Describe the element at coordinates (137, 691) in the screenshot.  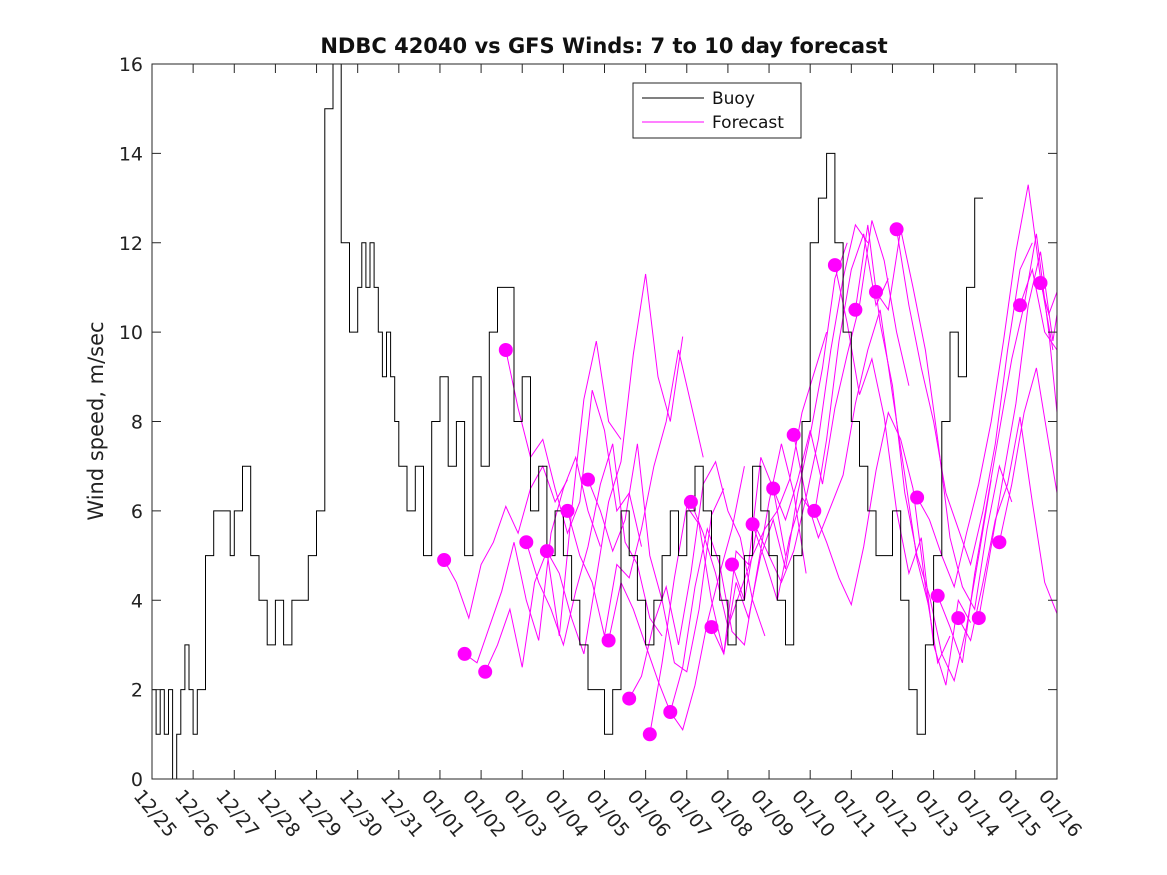
I see `y-tick-label: 2` at that location.